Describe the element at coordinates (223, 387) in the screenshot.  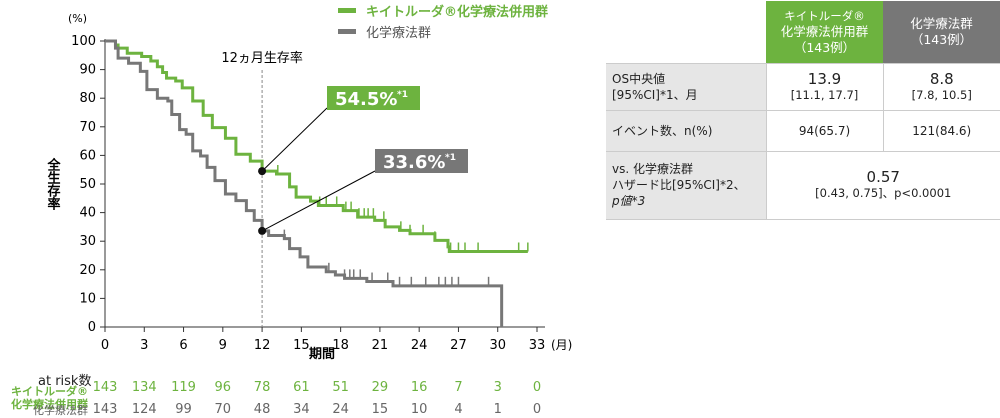
I see `at-risk-value: 96` at that location.